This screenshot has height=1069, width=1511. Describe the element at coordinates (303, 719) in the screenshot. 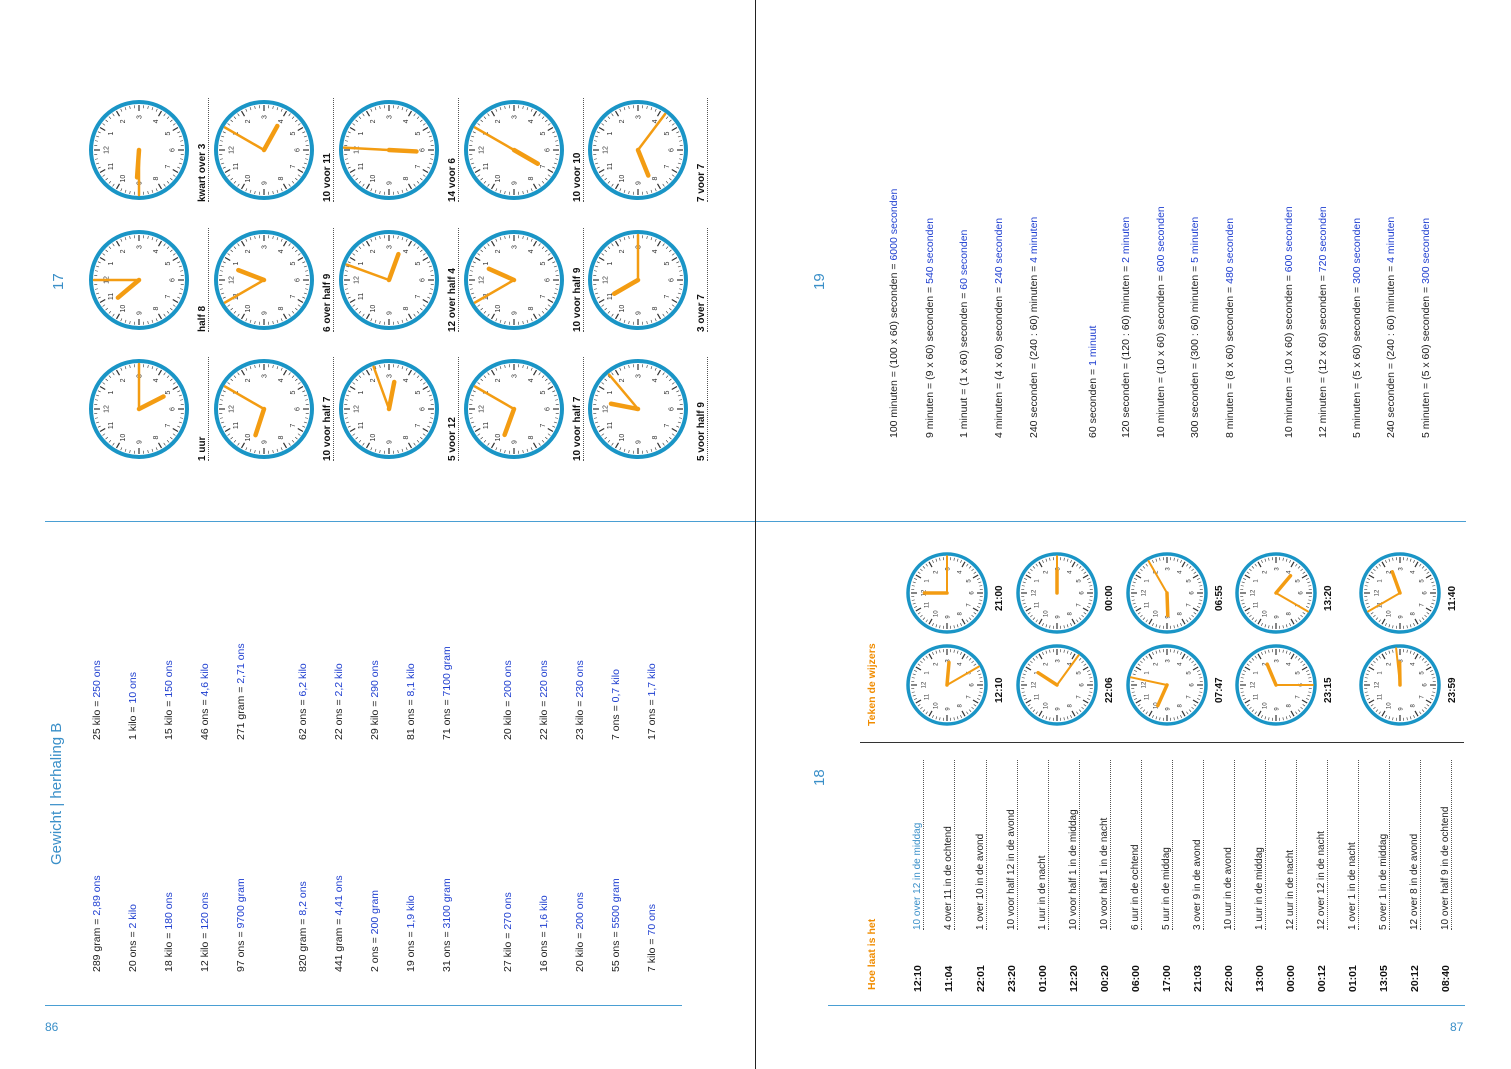

I see `expression: 62 ons =` at that location.